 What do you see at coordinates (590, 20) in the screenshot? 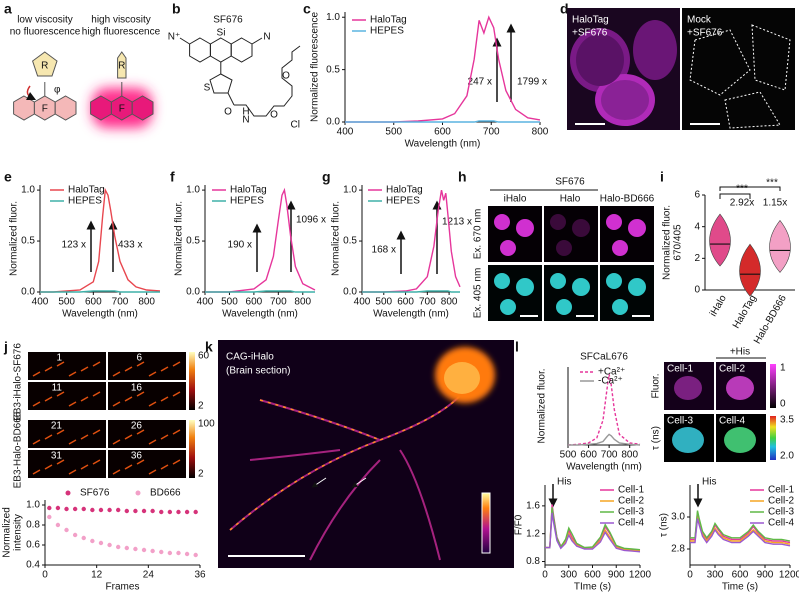
I see `image-label: HaloTag` at bounding box center [590, 20].